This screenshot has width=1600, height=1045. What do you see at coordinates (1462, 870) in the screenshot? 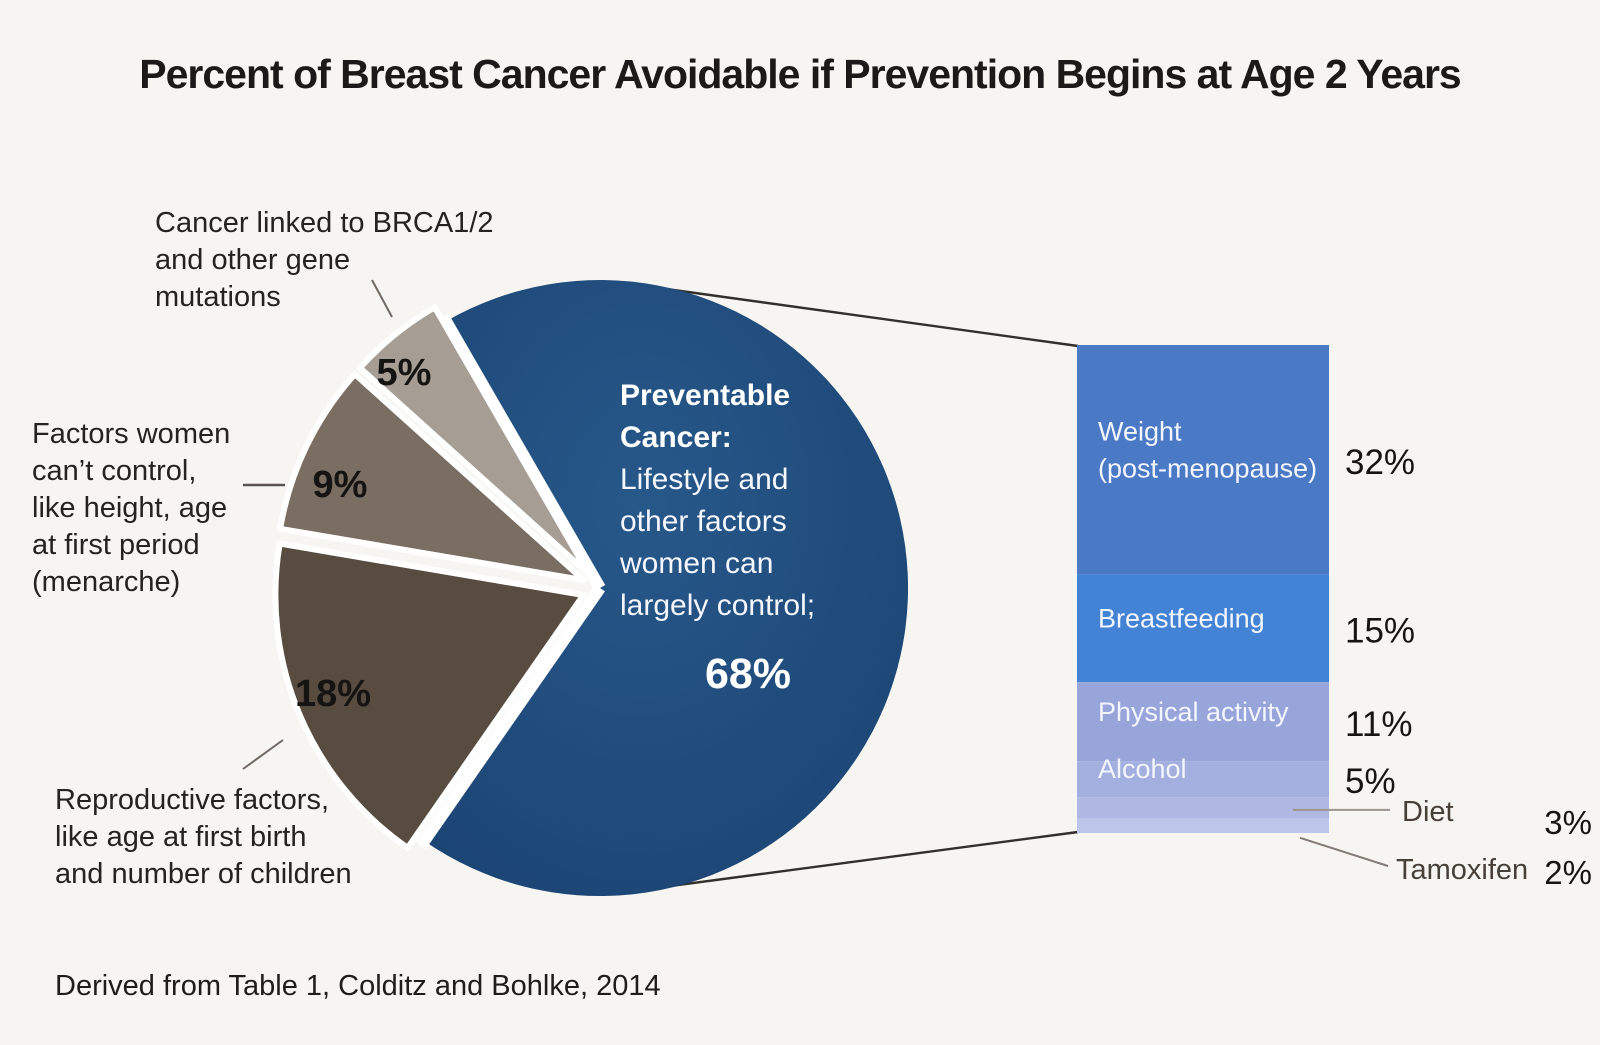
I see `tamoxifen-label: Tamoxifen` at bounding box center [1462, 870].